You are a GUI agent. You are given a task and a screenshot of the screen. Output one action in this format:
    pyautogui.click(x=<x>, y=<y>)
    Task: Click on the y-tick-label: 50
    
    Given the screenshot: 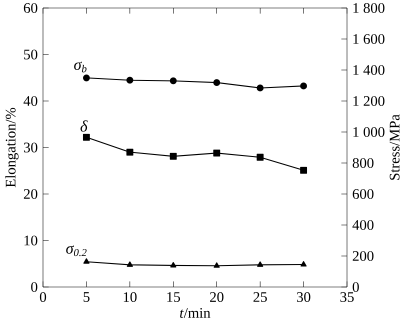 What is the action you would take?
    pyautogui.click(x=31, y=55)
    